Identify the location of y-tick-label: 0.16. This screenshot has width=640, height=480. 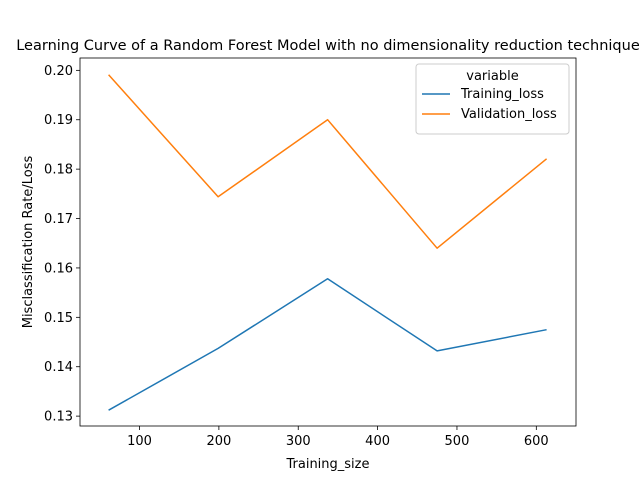
(58, 268).